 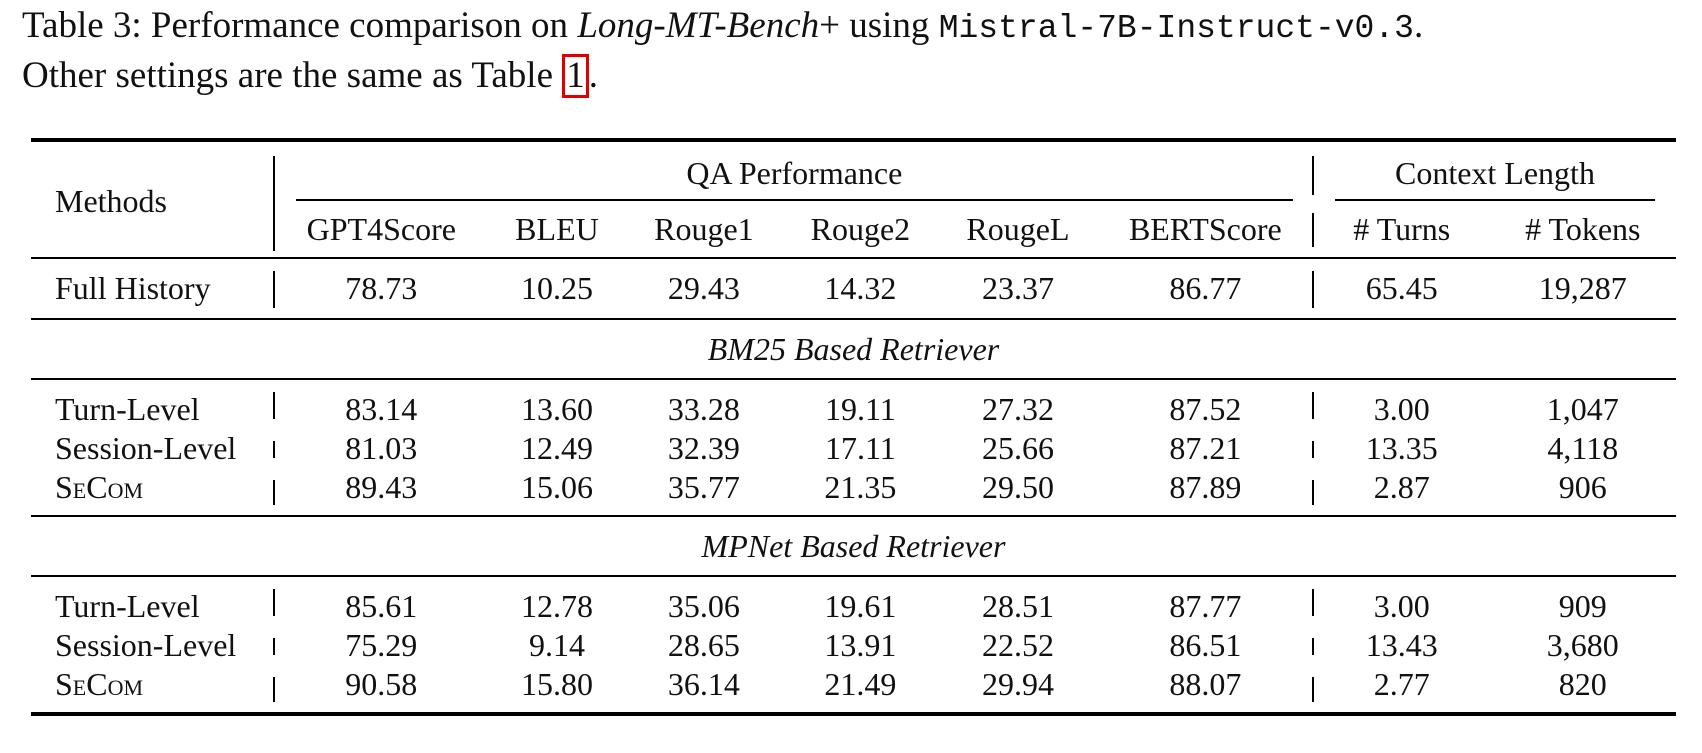 What do you see at coordinates (292, 75) in the screenshot?
I see `caption-line2-prefix: Other settings are the same as Table` at bounding box center [292, 75].